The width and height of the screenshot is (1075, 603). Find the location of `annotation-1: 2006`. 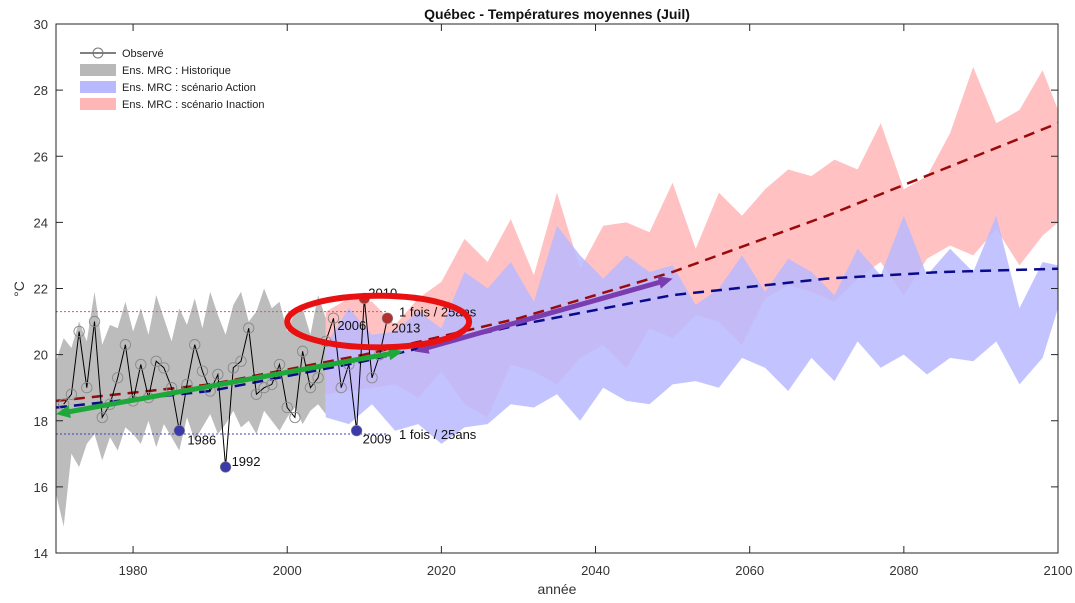

annotation-1: 2006 is located at coordinates (351, 325).